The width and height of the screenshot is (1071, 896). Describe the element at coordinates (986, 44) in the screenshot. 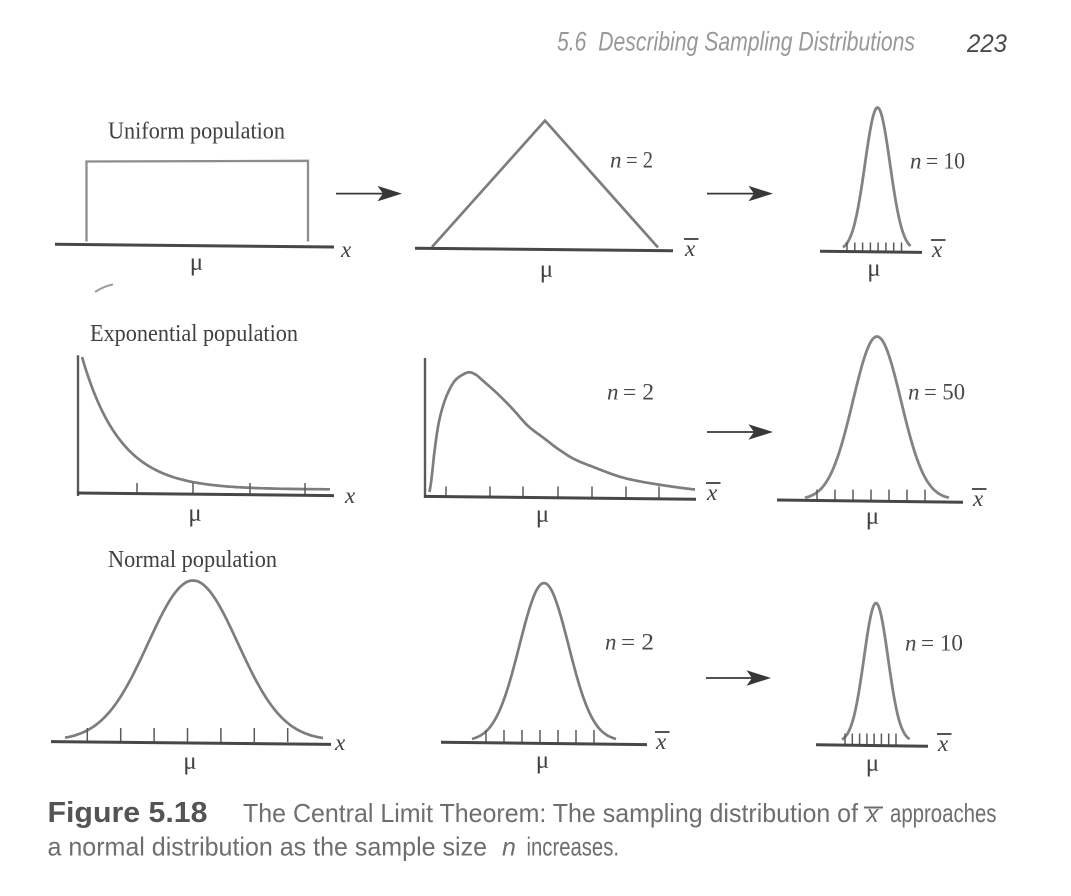

I see `svg-text: 223` at that location.